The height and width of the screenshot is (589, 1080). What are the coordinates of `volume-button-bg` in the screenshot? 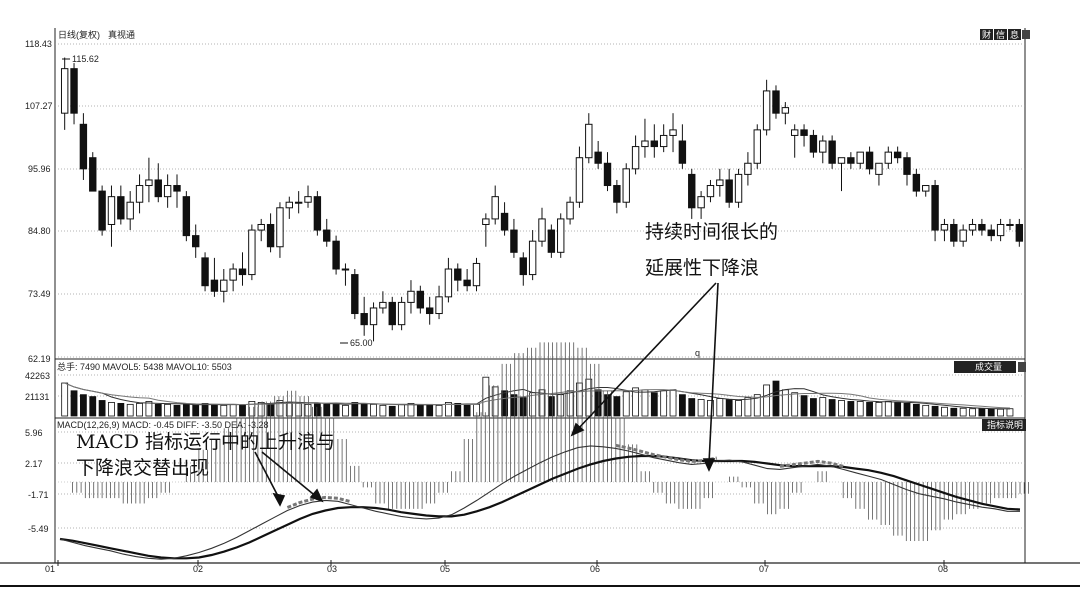 It's located at (985, 367).